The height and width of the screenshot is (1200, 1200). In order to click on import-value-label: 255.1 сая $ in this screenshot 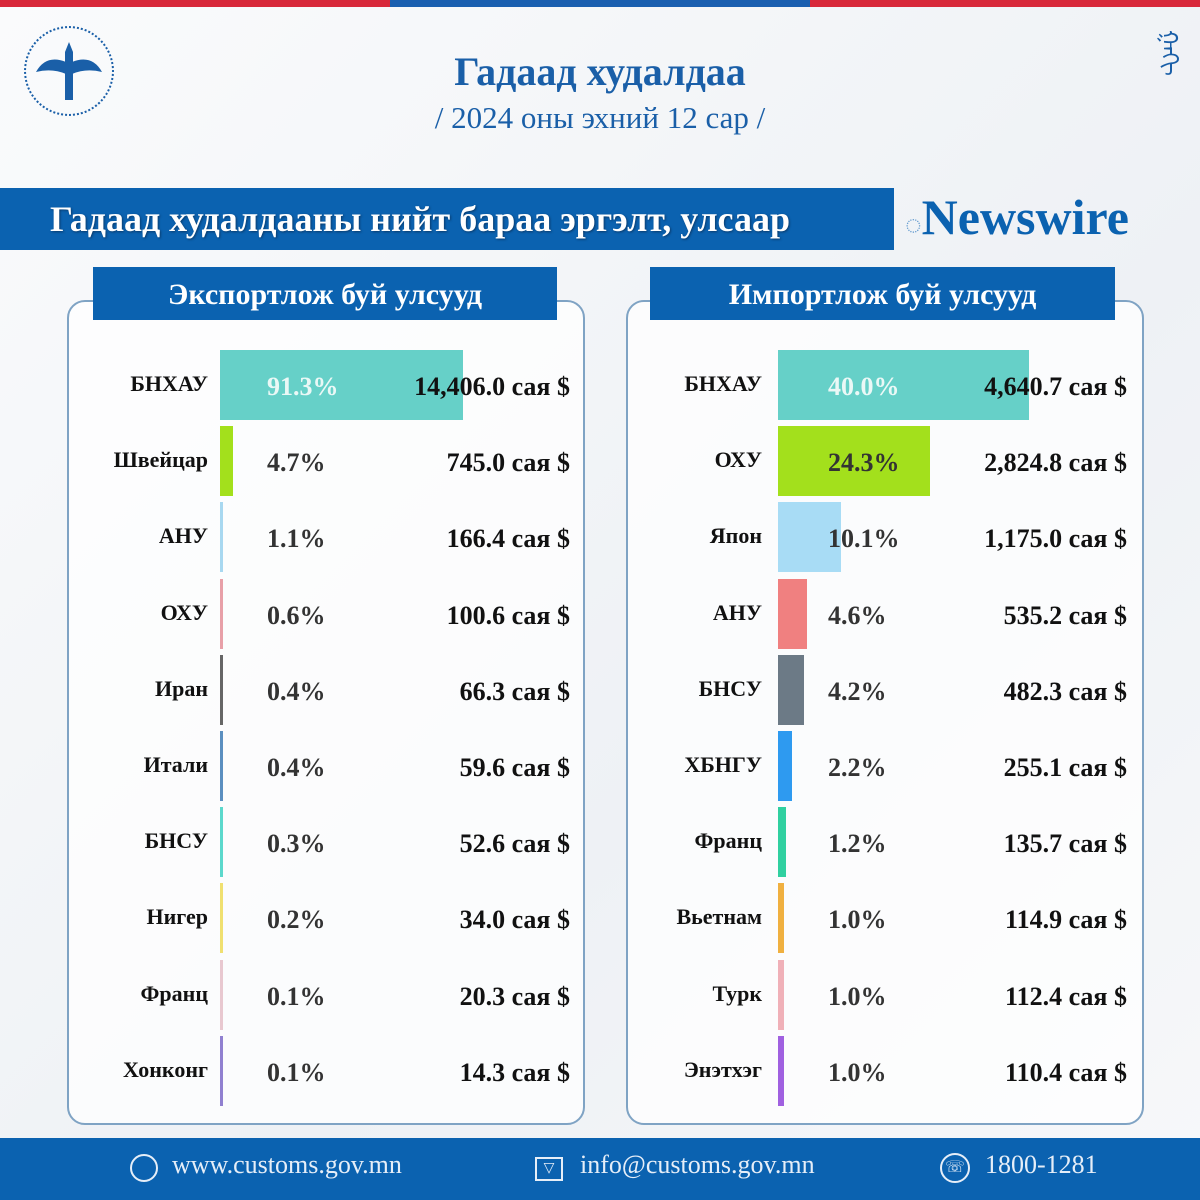, I will do `click(1065, 767)`.